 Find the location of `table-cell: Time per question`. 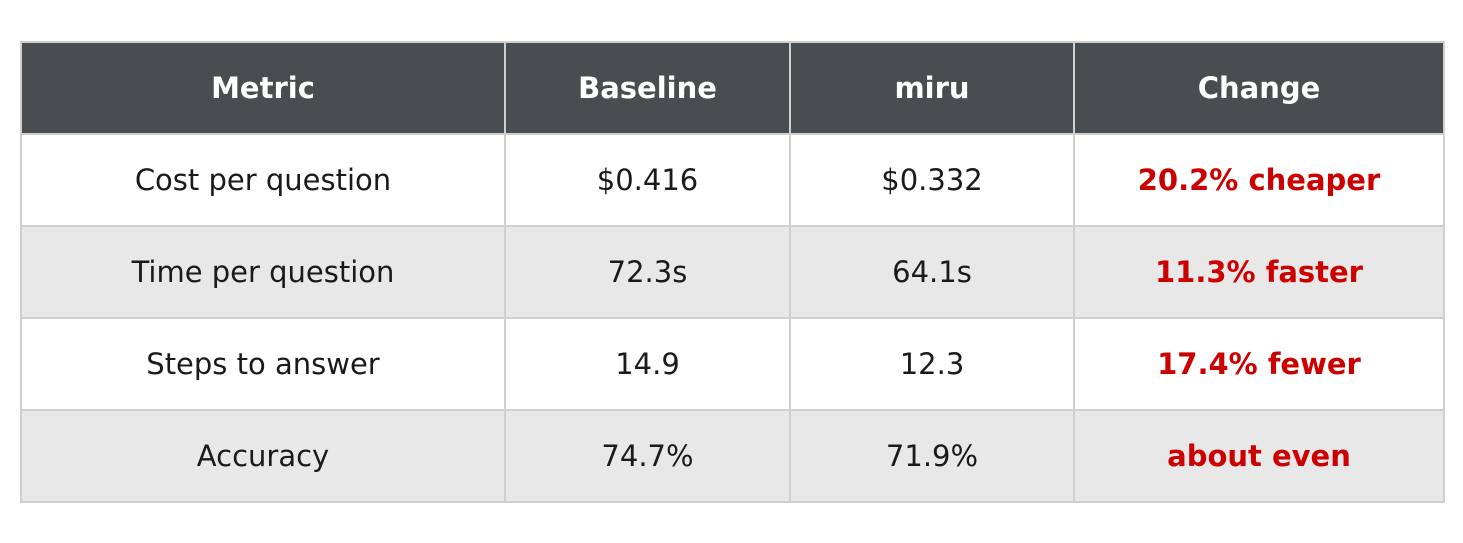

table-cell: Time per question is located at coordinates (263, 272).